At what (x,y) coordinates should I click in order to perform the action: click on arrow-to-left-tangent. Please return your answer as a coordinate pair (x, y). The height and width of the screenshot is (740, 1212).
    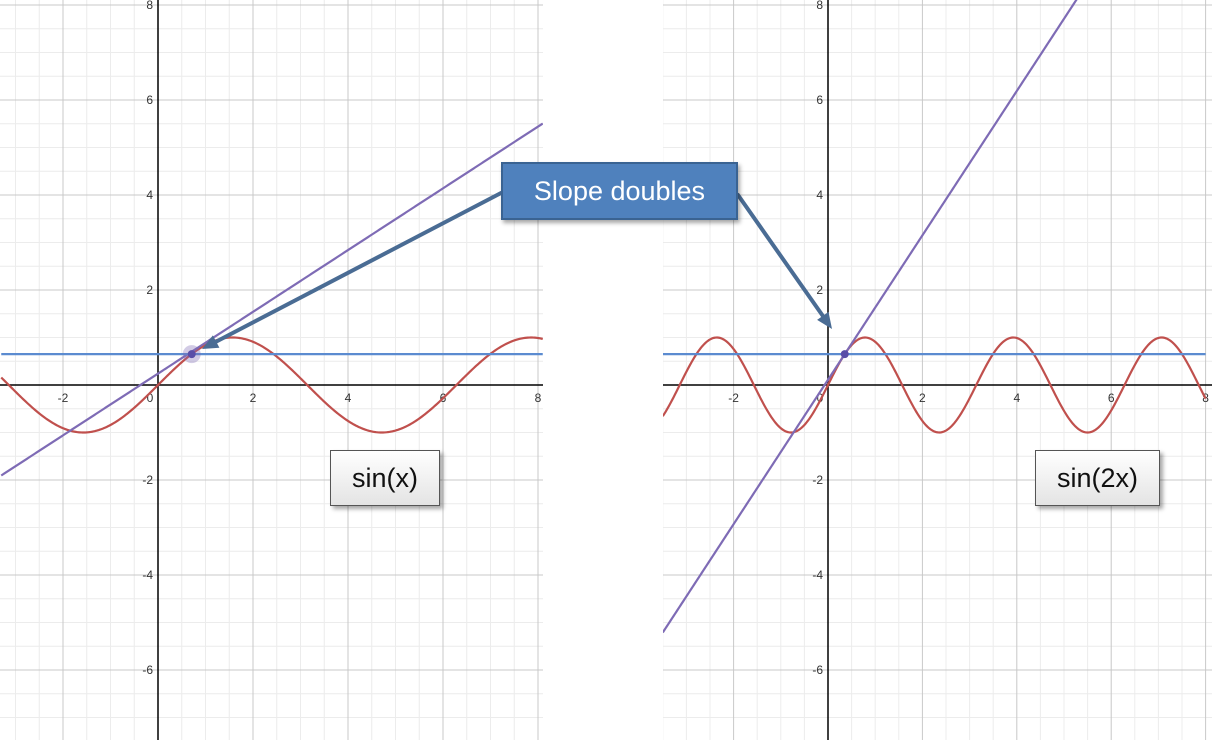
    Looking at the image, I should click on (352, 270).